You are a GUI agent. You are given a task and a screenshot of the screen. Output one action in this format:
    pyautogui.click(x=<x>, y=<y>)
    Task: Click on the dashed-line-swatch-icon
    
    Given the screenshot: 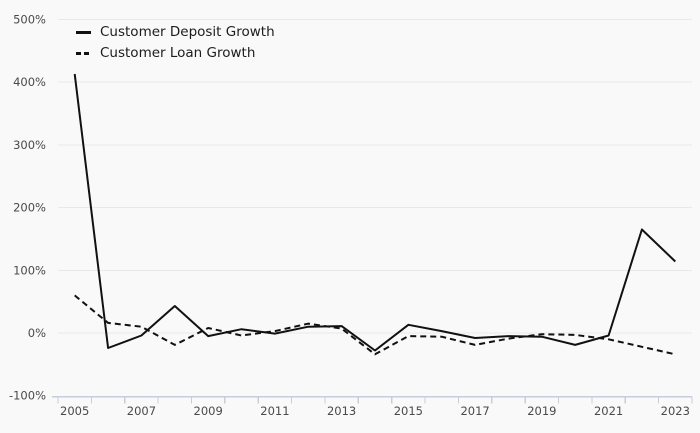 What is the action you would take?
    pyautogui.click(x=83, y=53)
    